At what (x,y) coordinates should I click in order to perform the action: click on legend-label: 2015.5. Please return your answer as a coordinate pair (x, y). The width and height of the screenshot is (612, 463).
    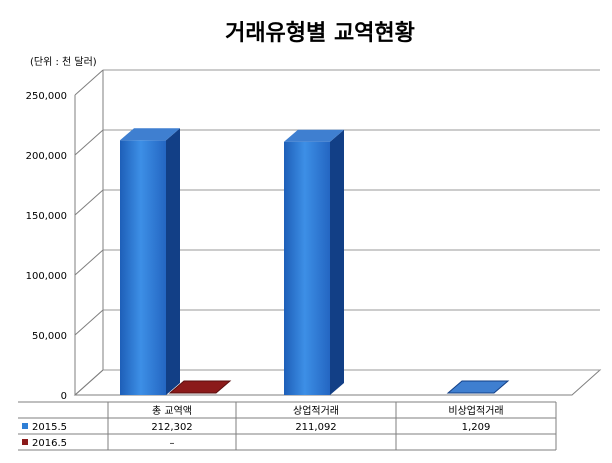
    Looking at the image, I should click on (49, 427).